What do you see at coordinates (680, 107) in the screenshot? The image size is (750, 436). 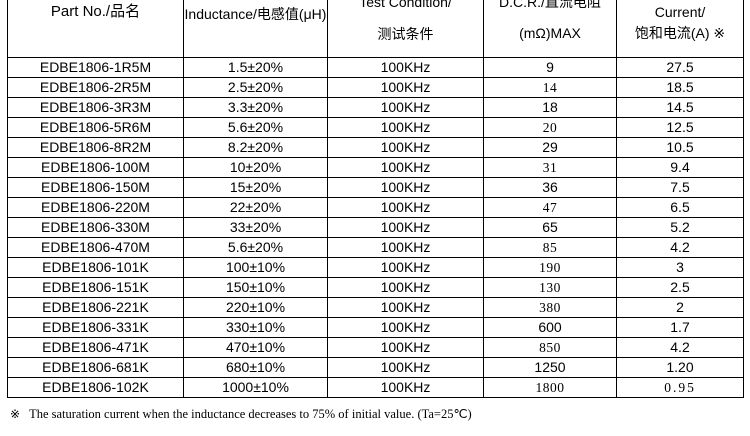 I see `current-cell: 14.5` at bounding box center [680, 107].